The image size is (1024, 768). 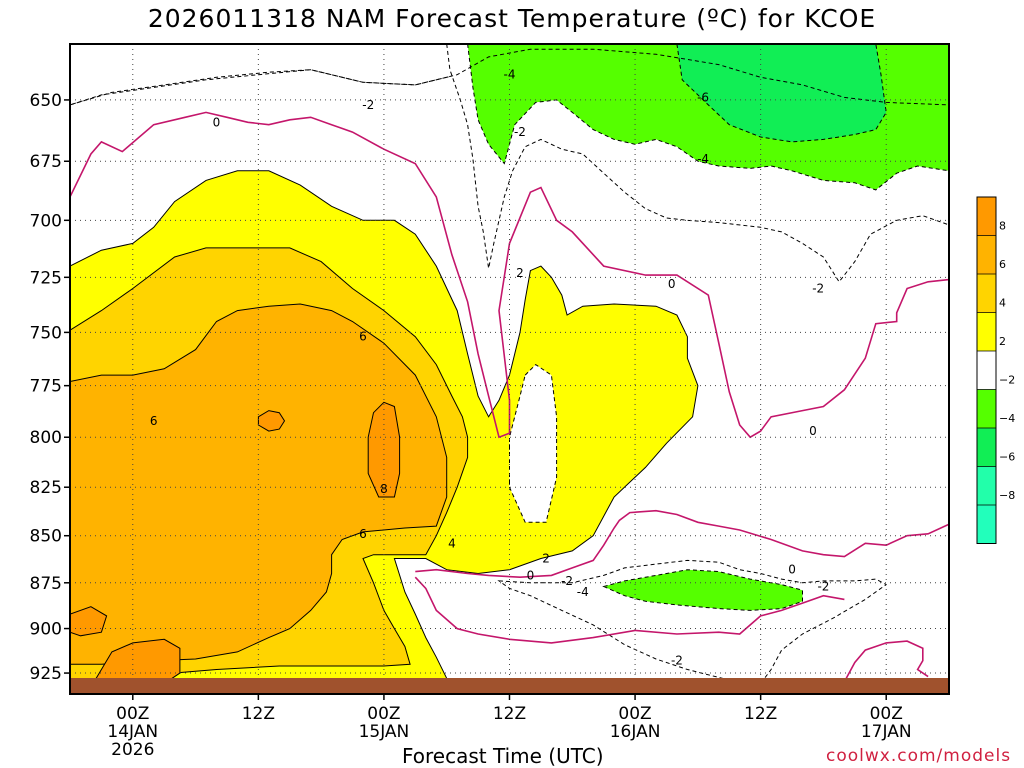 I want to click on x-tick-sublabel-0-1: 2026, so click(x=132, y=750).